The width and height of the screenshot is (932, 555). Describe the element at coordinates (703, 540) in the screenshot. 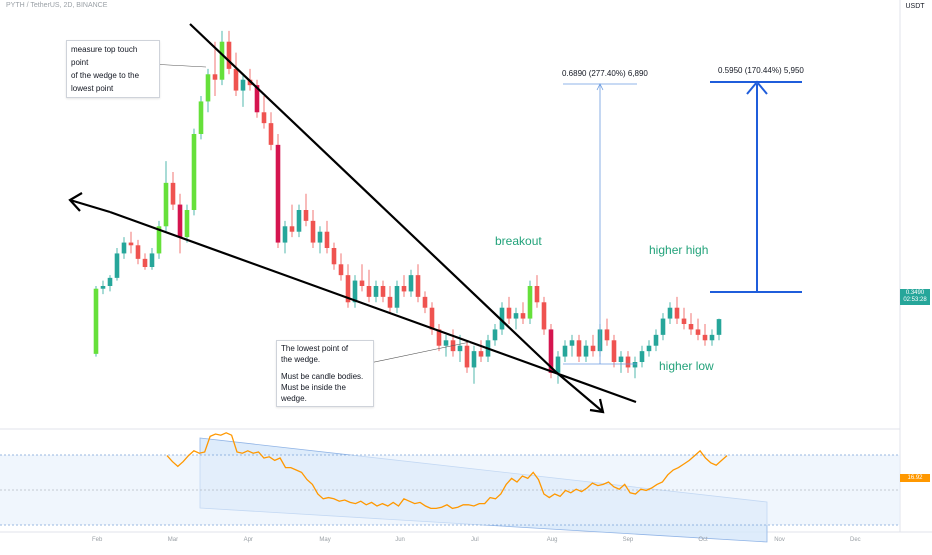

I see `time-axis-tick: Oct` at that location.